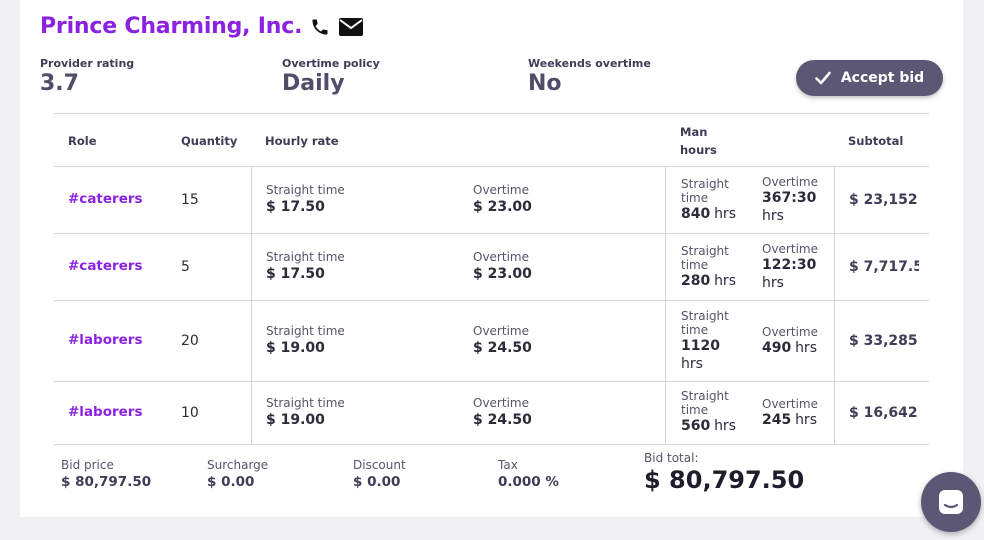 This screenshot has height=540, width=984. Describe the element at coordinates (59, 83) in the screenshot. I see `provider-rating-value: 3.7` at that location.